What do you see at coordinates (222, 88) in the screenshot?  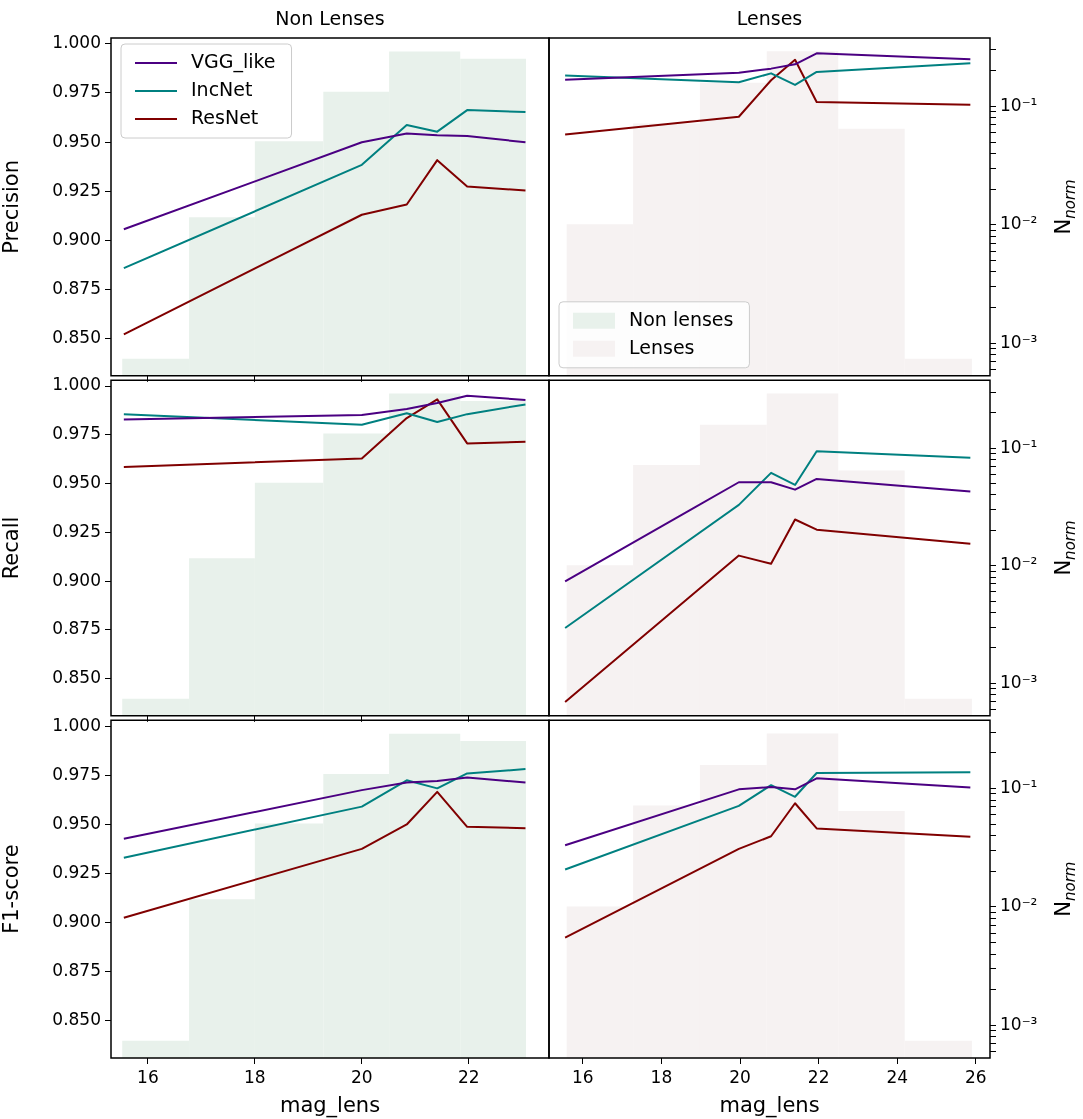 I see `legend-label: IncNet` at bounding box center [222, 88].